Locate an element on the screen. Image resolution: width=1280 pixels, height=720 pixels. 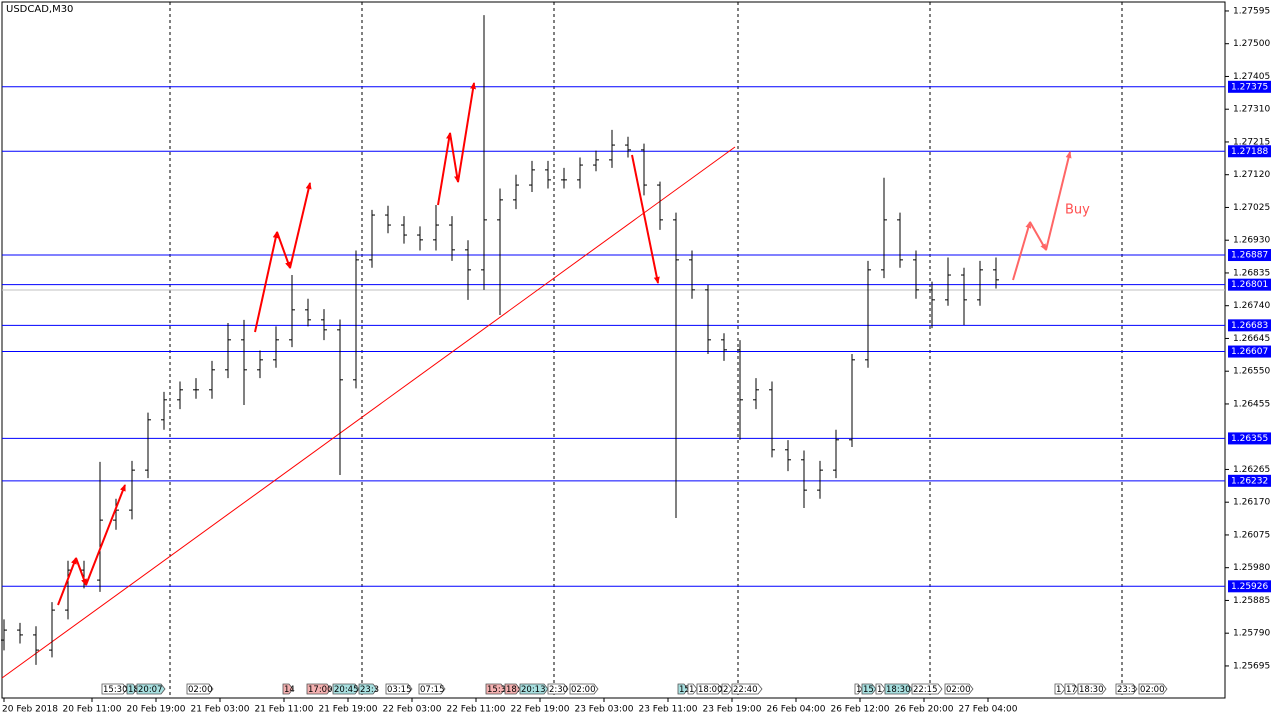
event-label: 22:15 is located at coordinates (925, 690).